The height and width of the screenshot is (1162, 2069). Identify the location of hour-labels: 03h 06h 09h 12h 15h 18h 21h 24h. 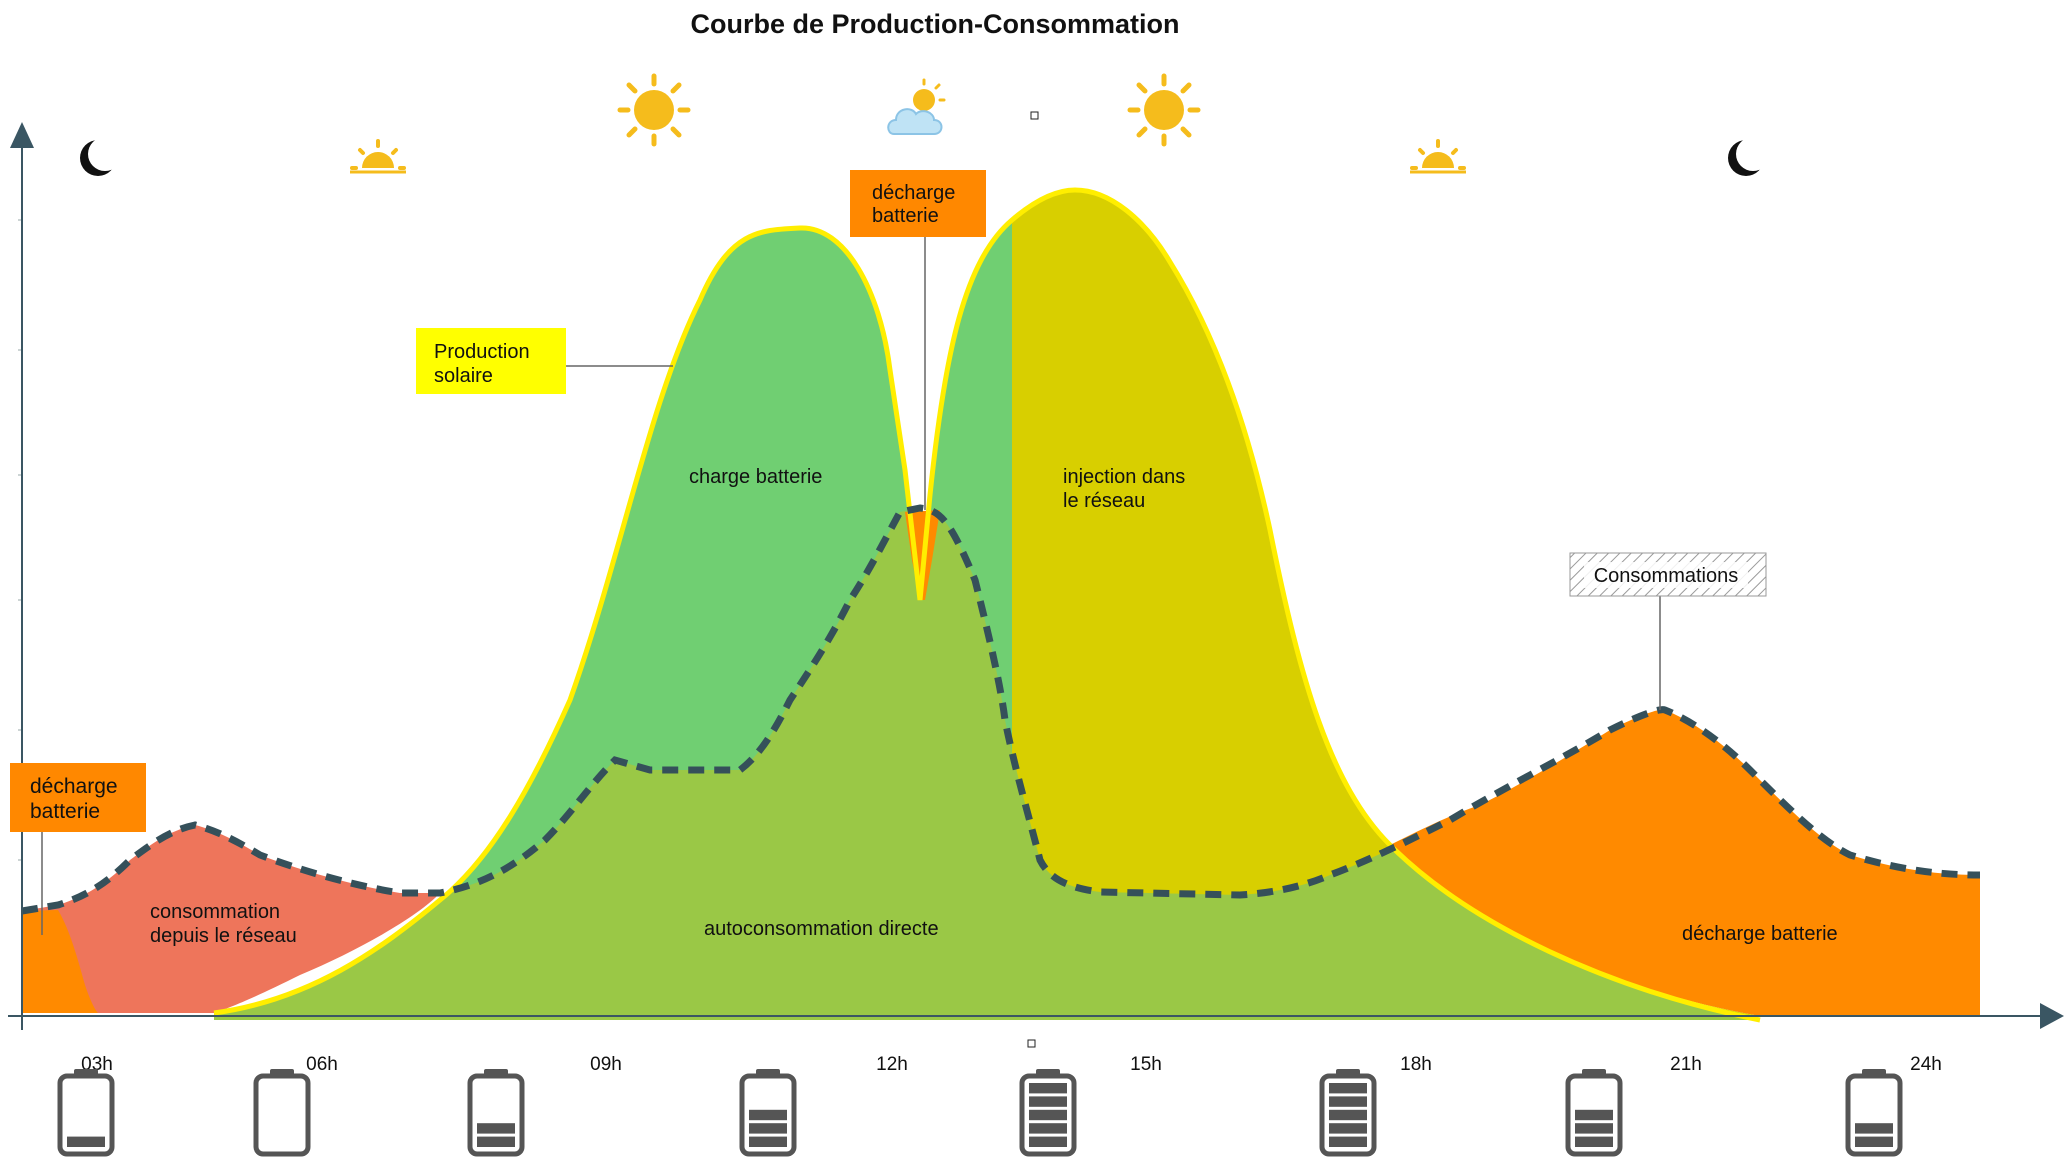
(1011, 1064).